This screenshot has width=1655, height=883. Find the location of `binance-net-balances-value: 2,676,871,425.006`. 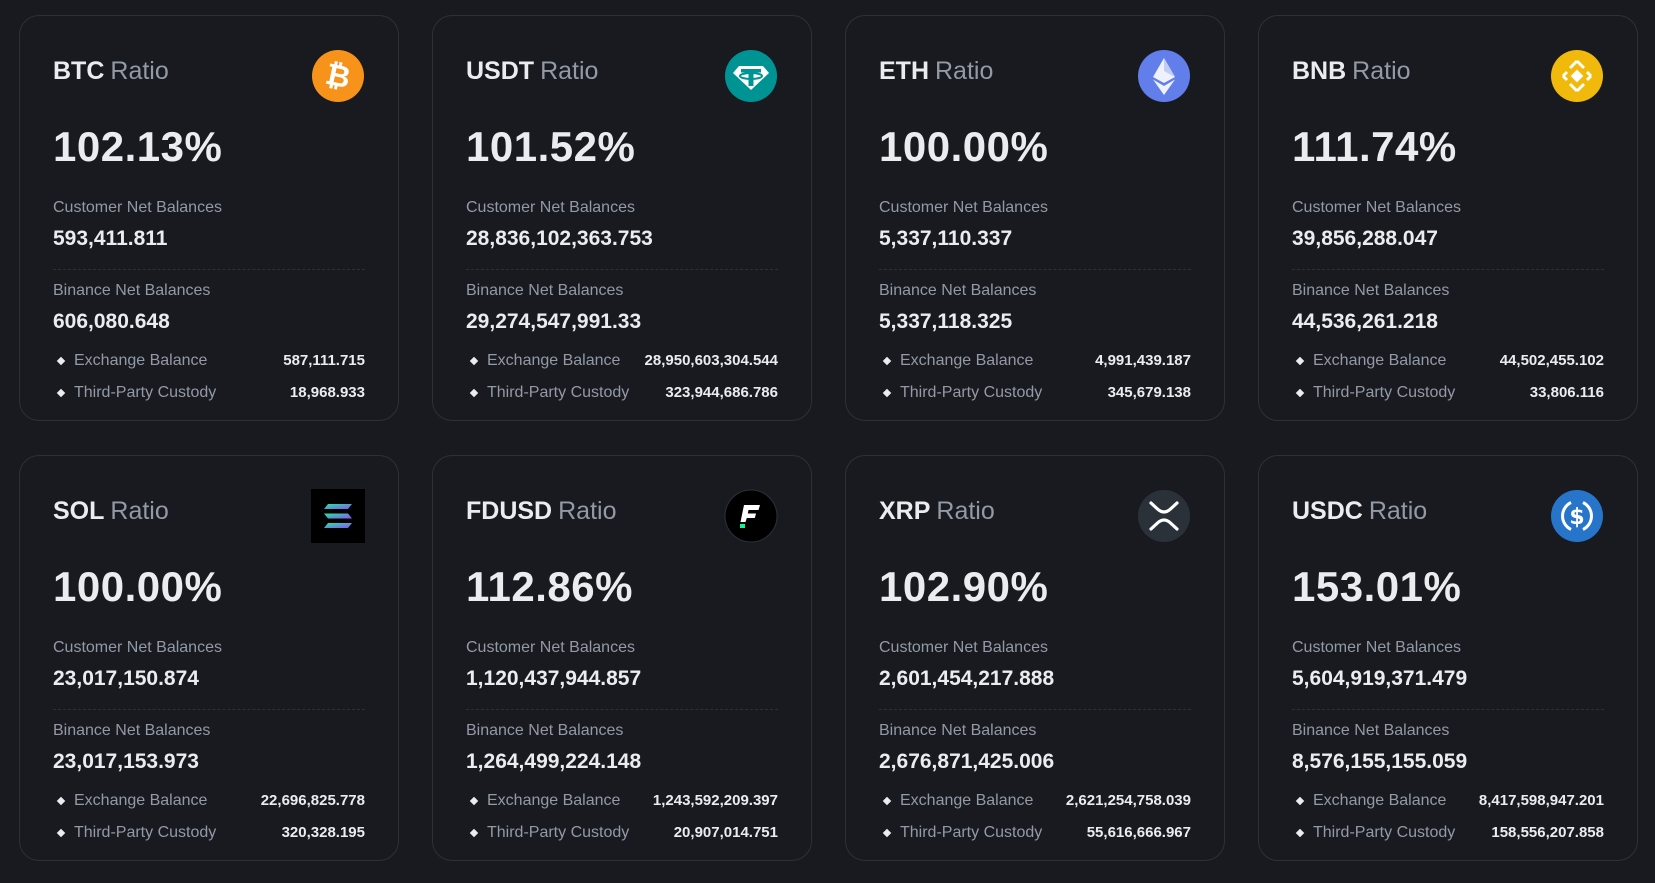

binance-net-balances-value: 2,676,871,425.006 is located at coordinates (967, 761).